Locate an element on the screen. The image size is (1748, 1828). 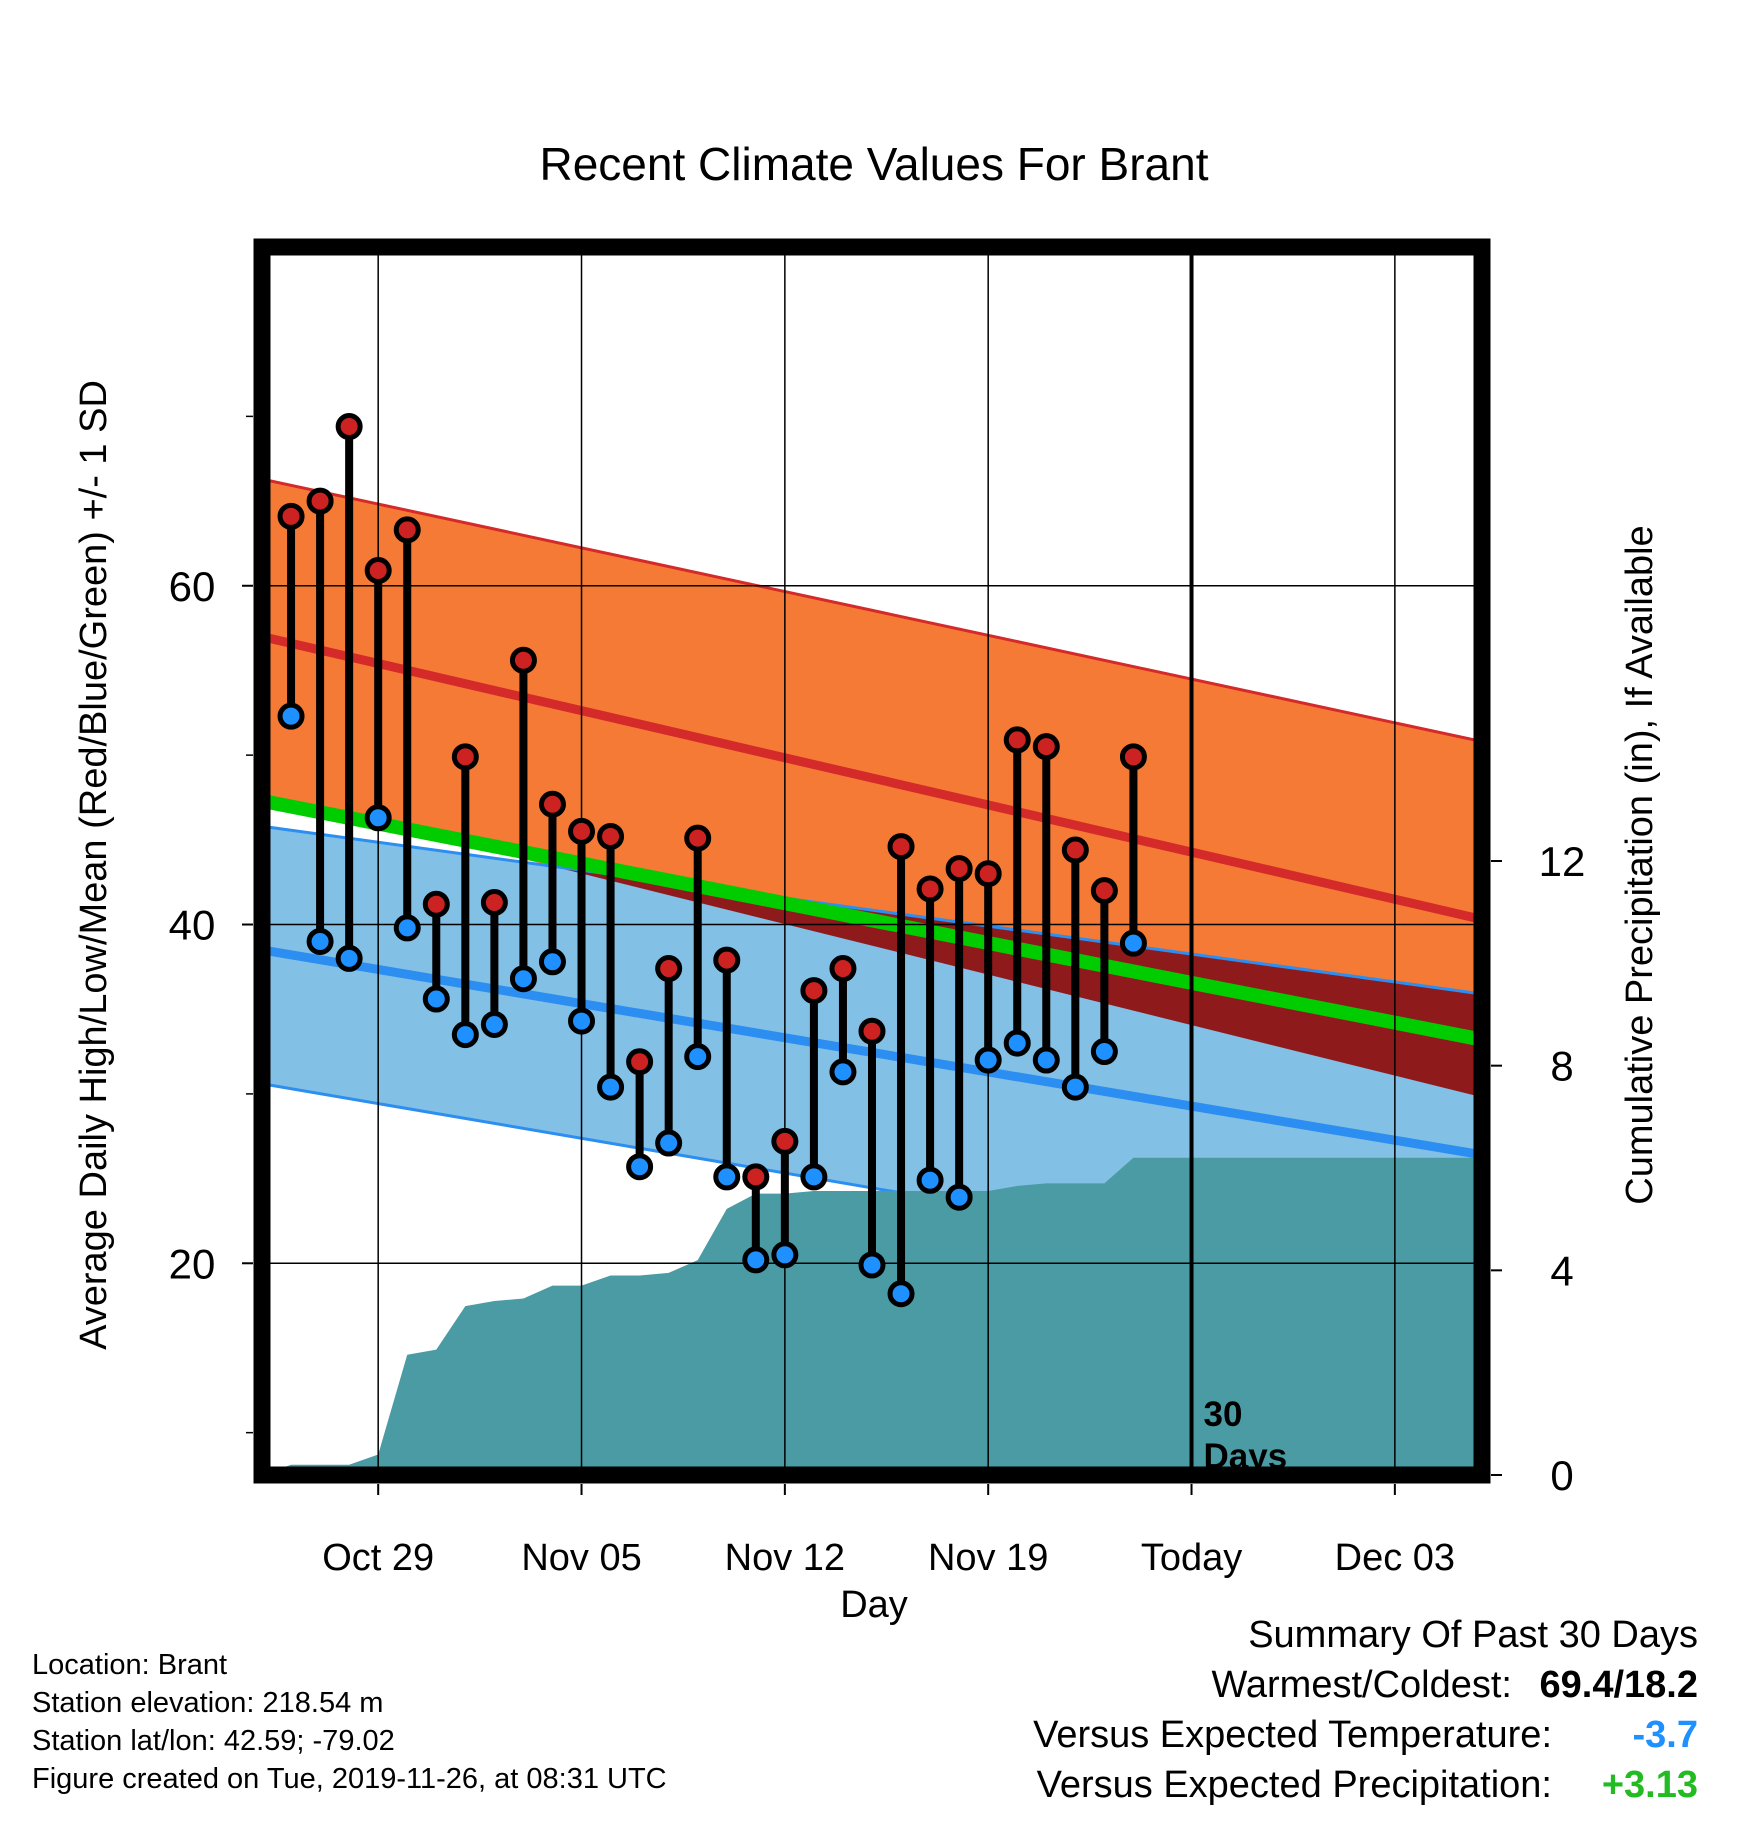
summary-temp-row: Versus Expected Temperature: -3.7 is located at coordinates (1365, 1735).